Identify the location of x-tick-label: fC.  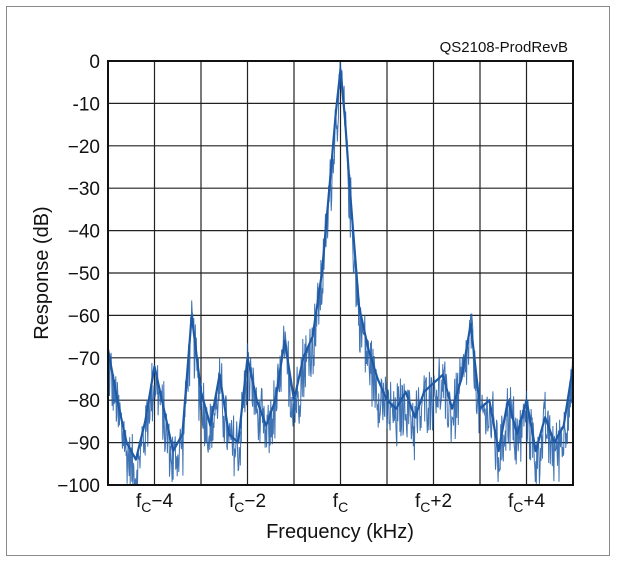
(340, 503).